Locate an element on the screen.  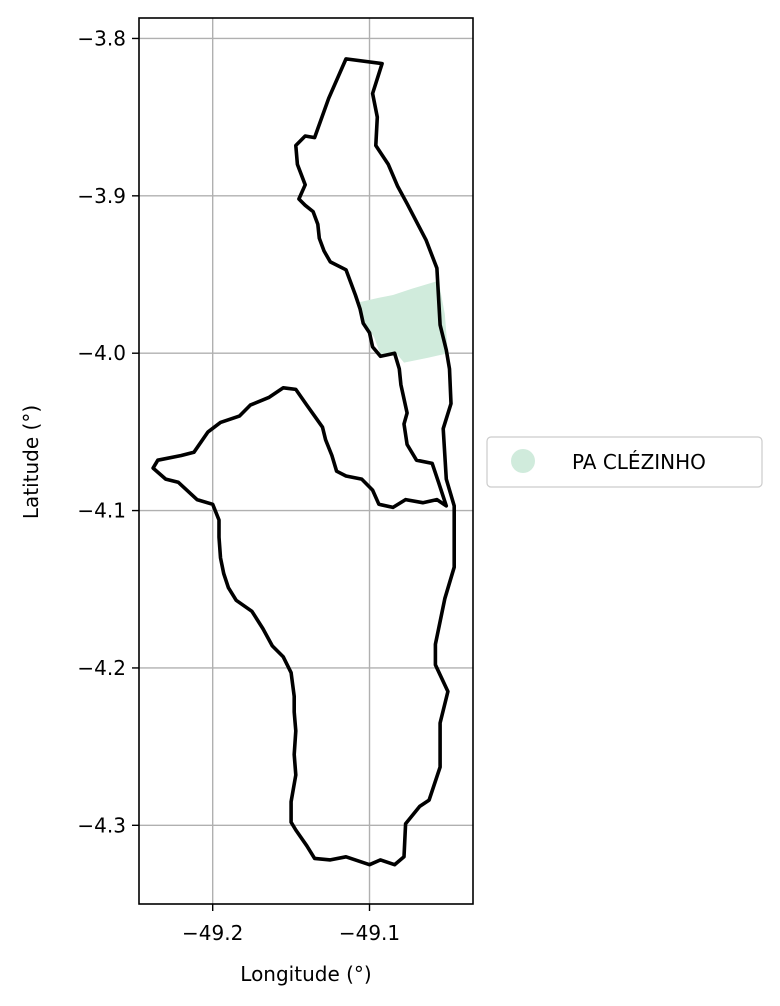
y-tick-label: −4.1 is located at coordinates (101, 511).